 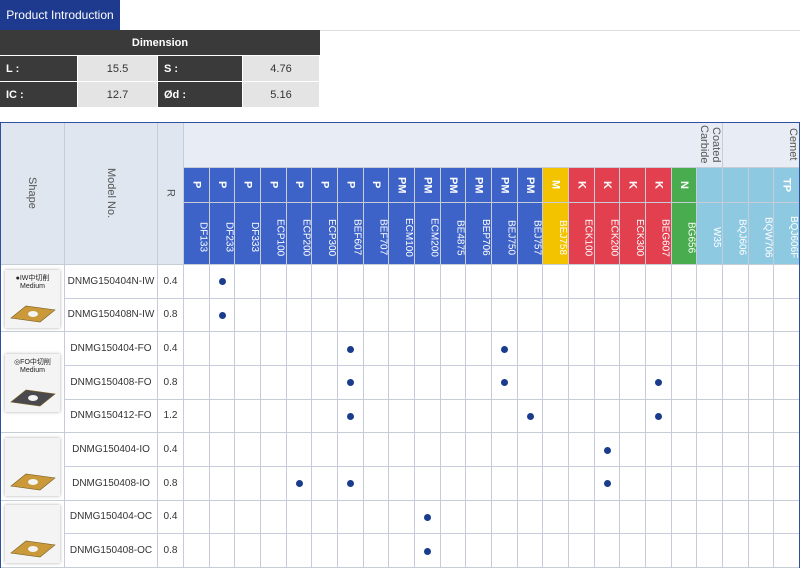 I want to click on shape-label: ●IW中切削 Medium, so click(x=32, y=283).